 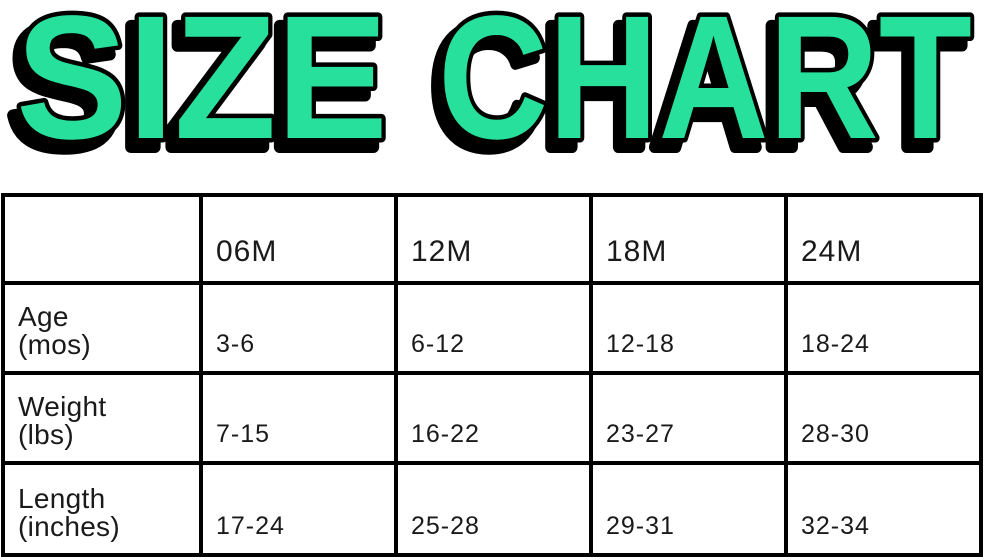 What do you see at coordinates (688, 239) in the screenshot?
I see `column-header-18m: 18M` at bounding box center [688, 239].